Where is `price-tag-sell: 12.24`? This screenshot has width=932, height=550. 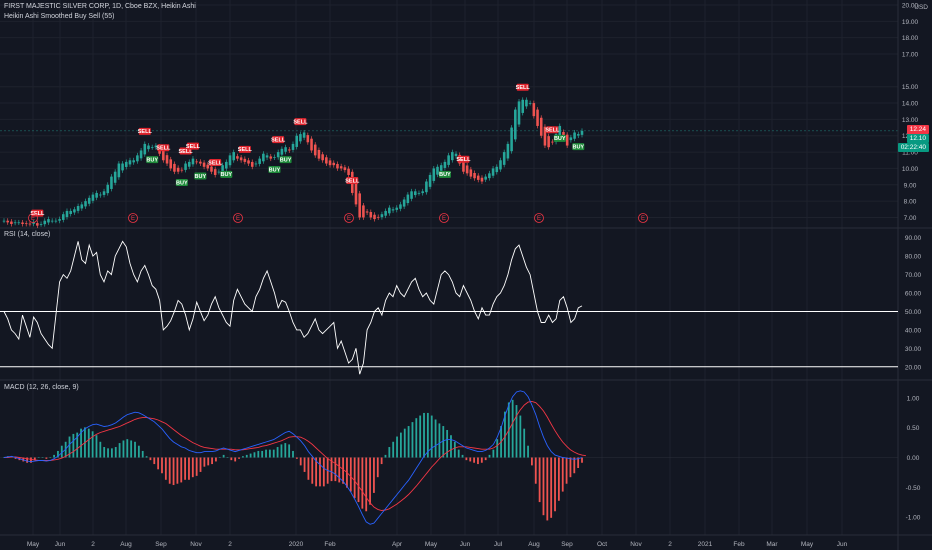 price-tag-sell: 12.24 is located at coordinates (917, 129).